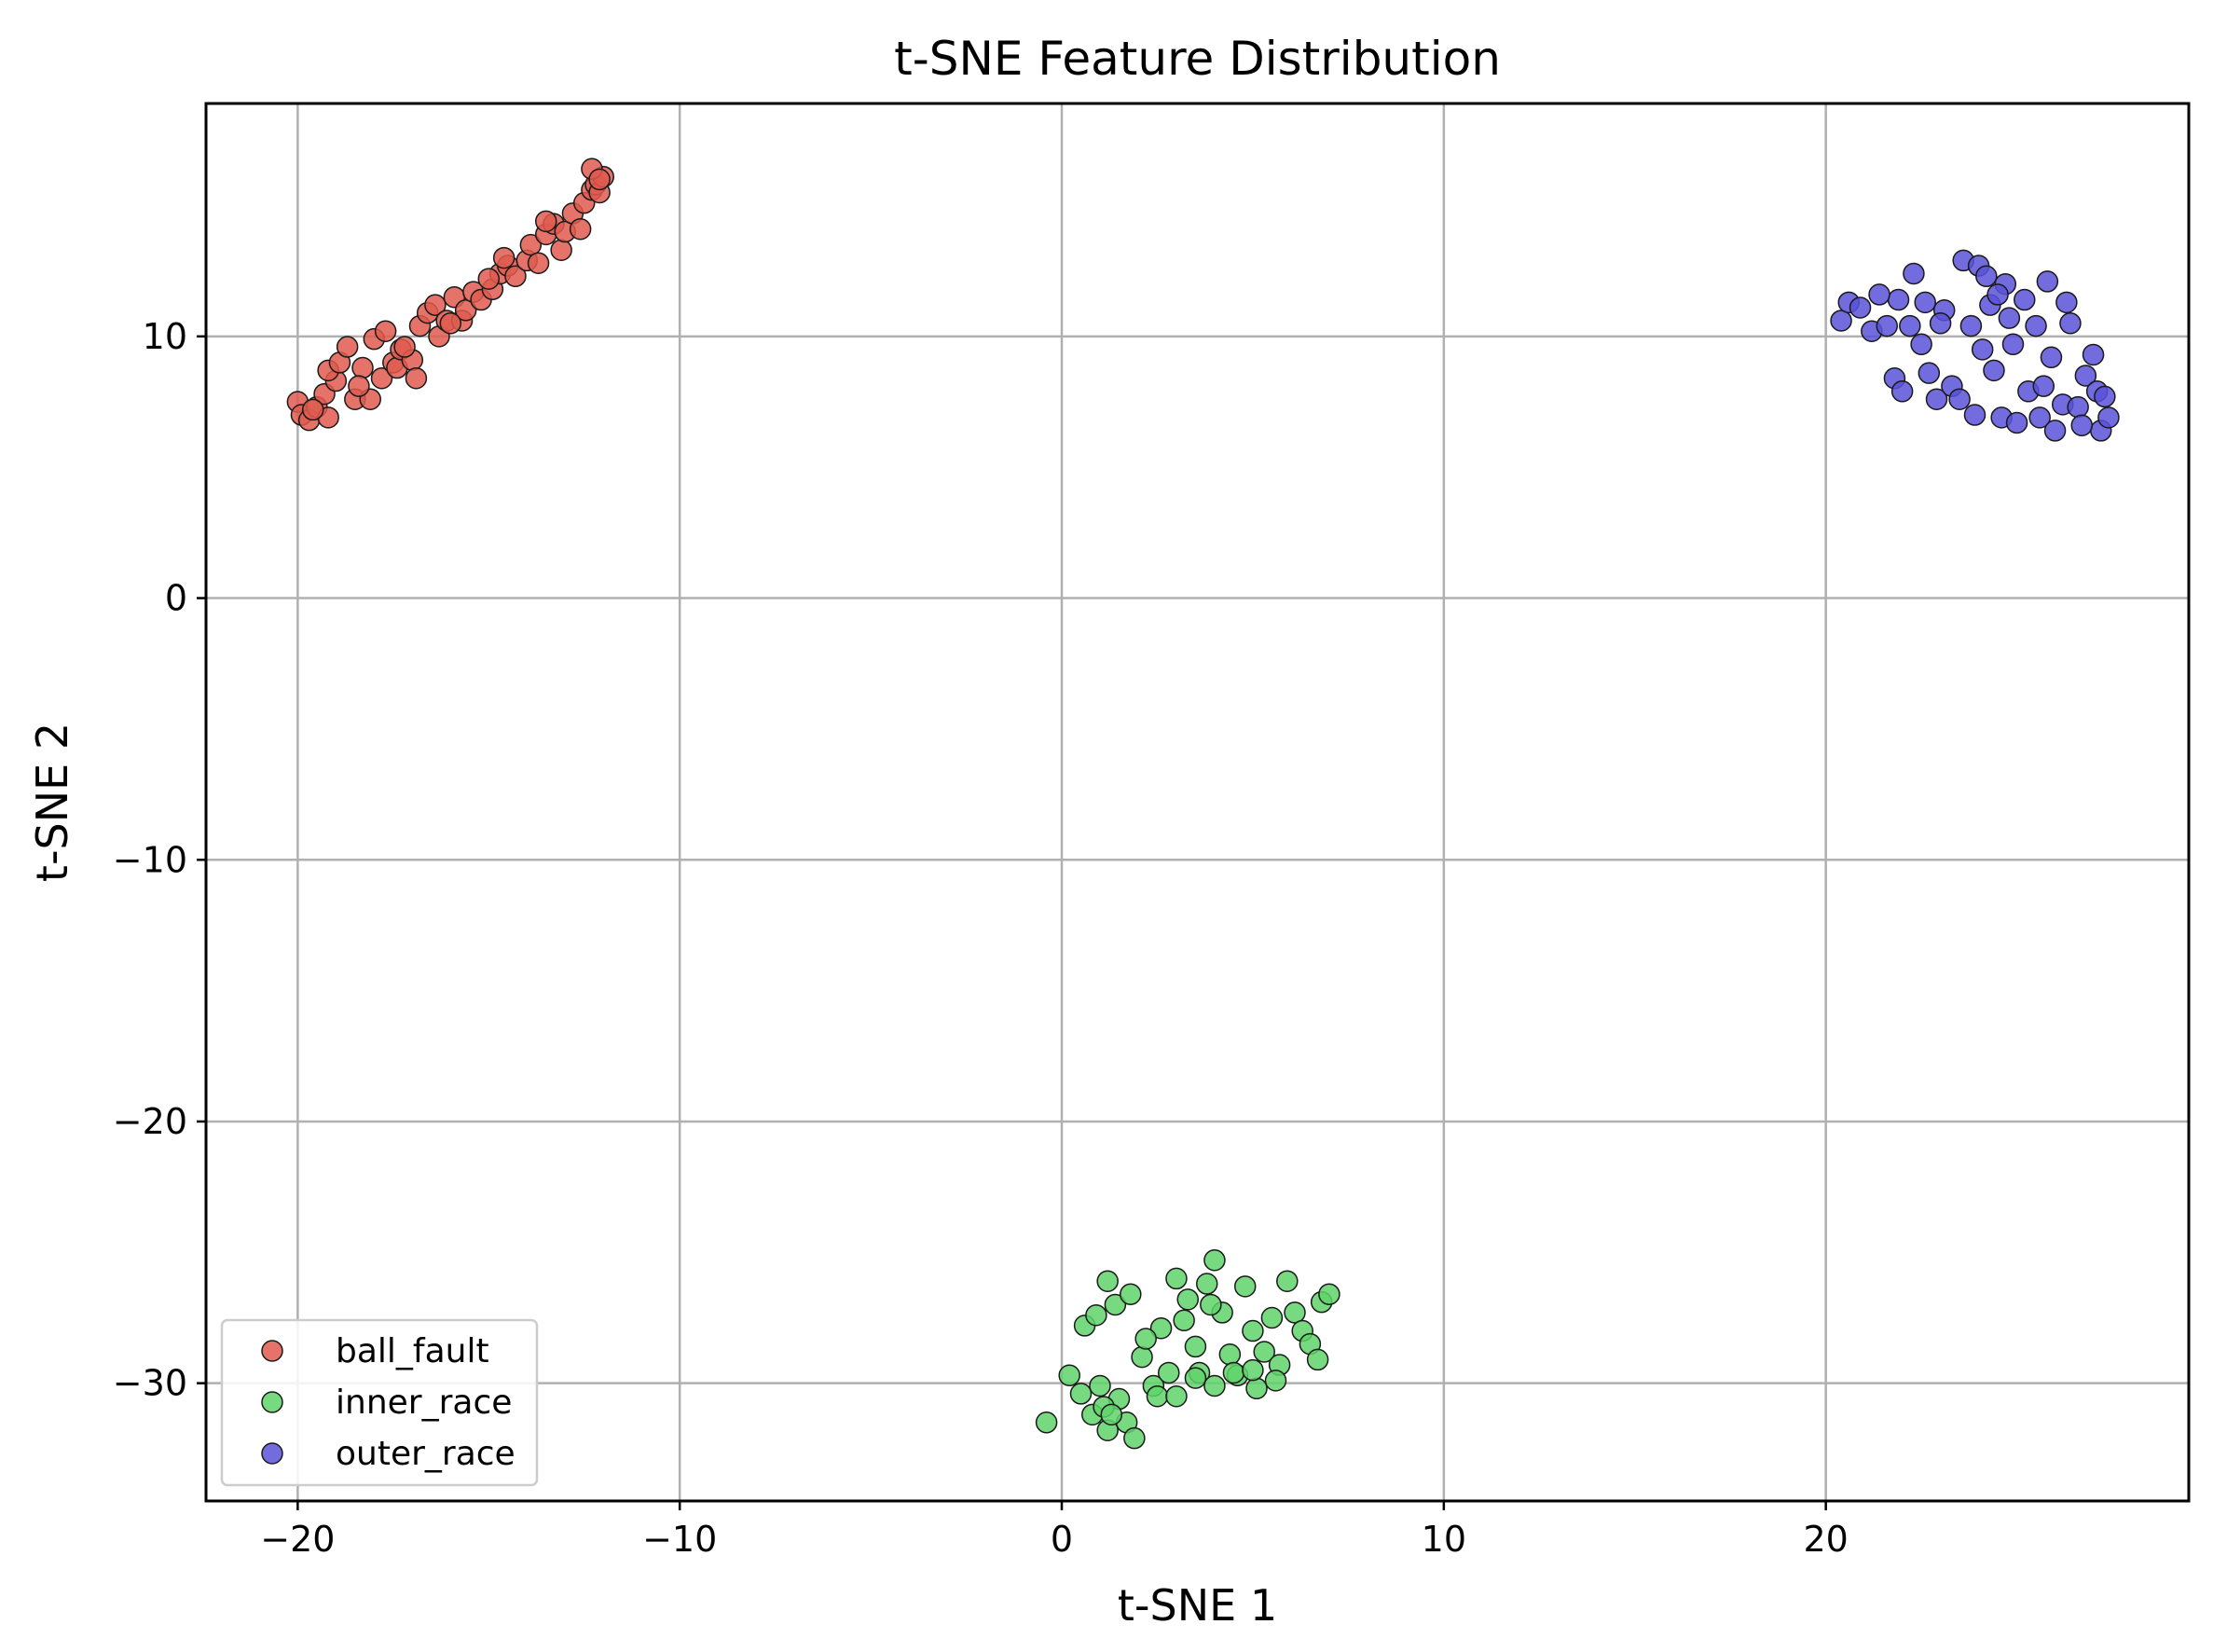 The image size is (2227, 1652). Describe the element at coordinates (150, 1121) in the screenshot. I see `y-tick-label: −20` at that location.